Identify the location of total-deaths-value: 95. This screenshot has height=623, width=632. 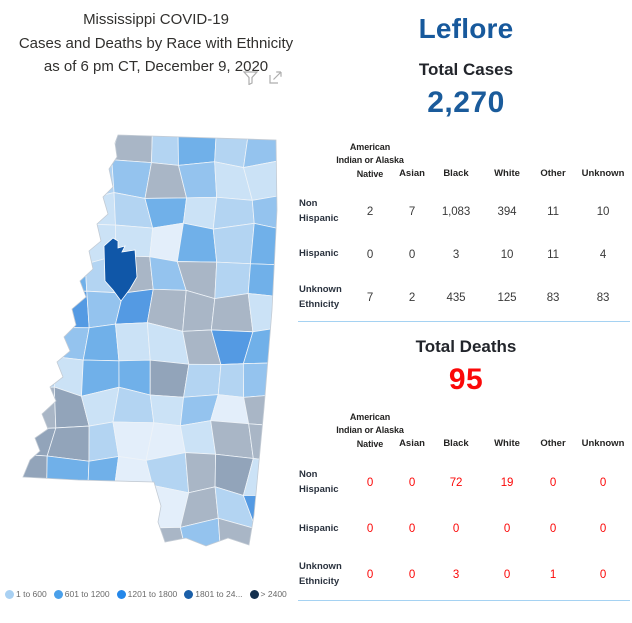
(466, 379).